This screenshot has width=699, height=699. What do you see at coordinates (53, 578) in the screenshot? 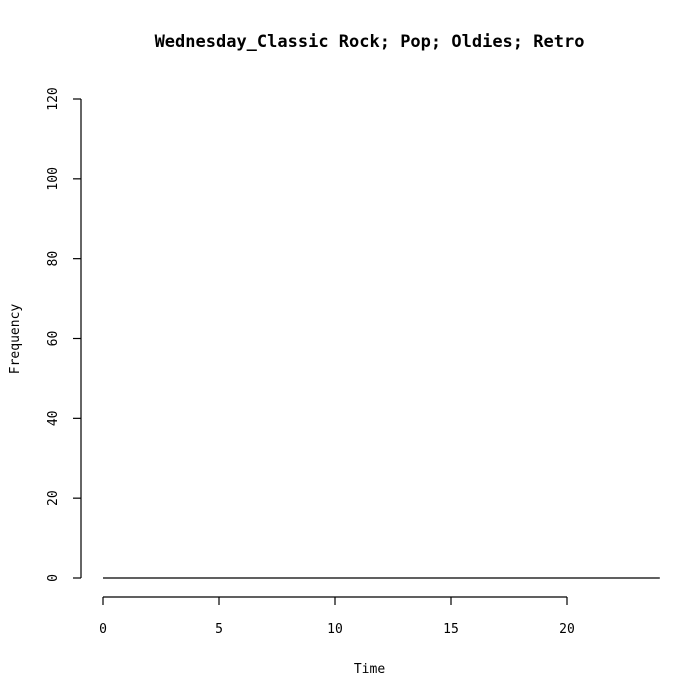
I see `y-tick-label: 0` at bounding box center [53, 578].